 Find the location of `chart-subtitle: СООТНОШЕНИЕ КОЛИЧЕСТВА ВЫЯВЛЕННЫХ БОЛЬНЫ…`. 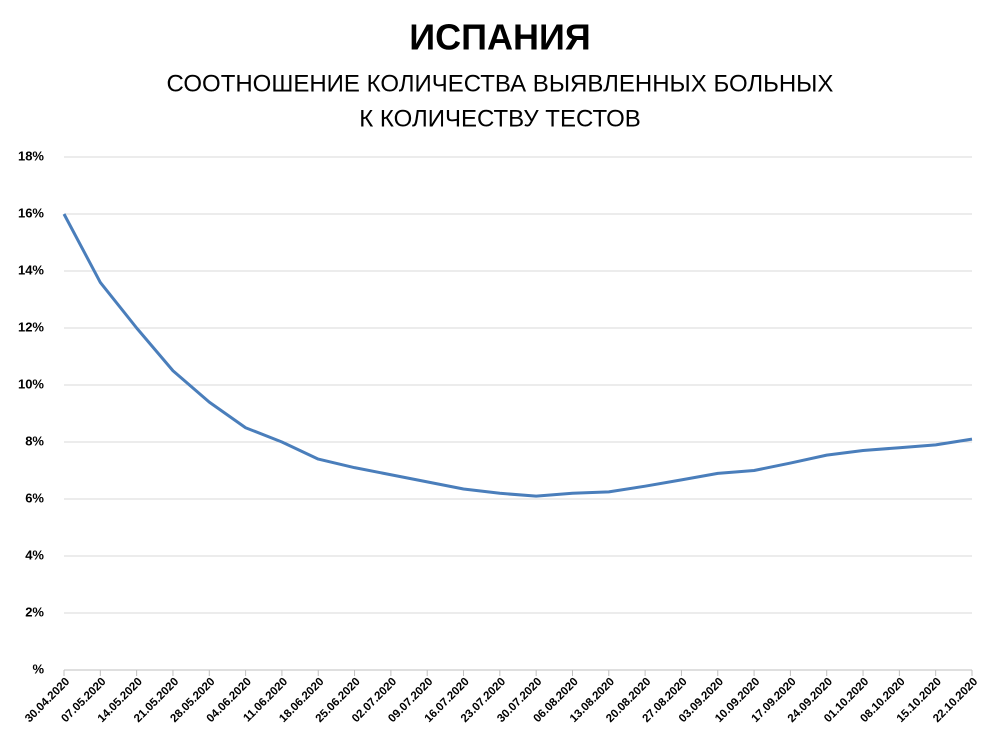

chart-subtitle: СООТНОШЕНИЕ КОЛИЧЕСТВА ВЫЯВЛЕННЫХ БОЛЬНЫ… is located at coordinates (500, 83).